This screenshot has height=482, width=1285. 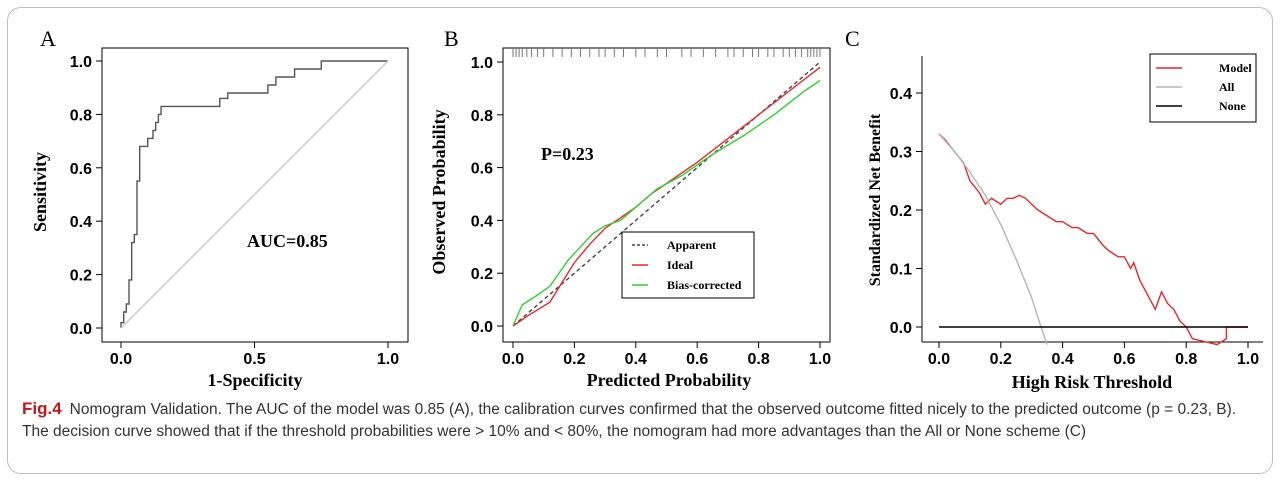 What do you see at coordinates (48, 38) in the screenshot?
I see `panel-label-a: A` at bounding box center [48, 38].